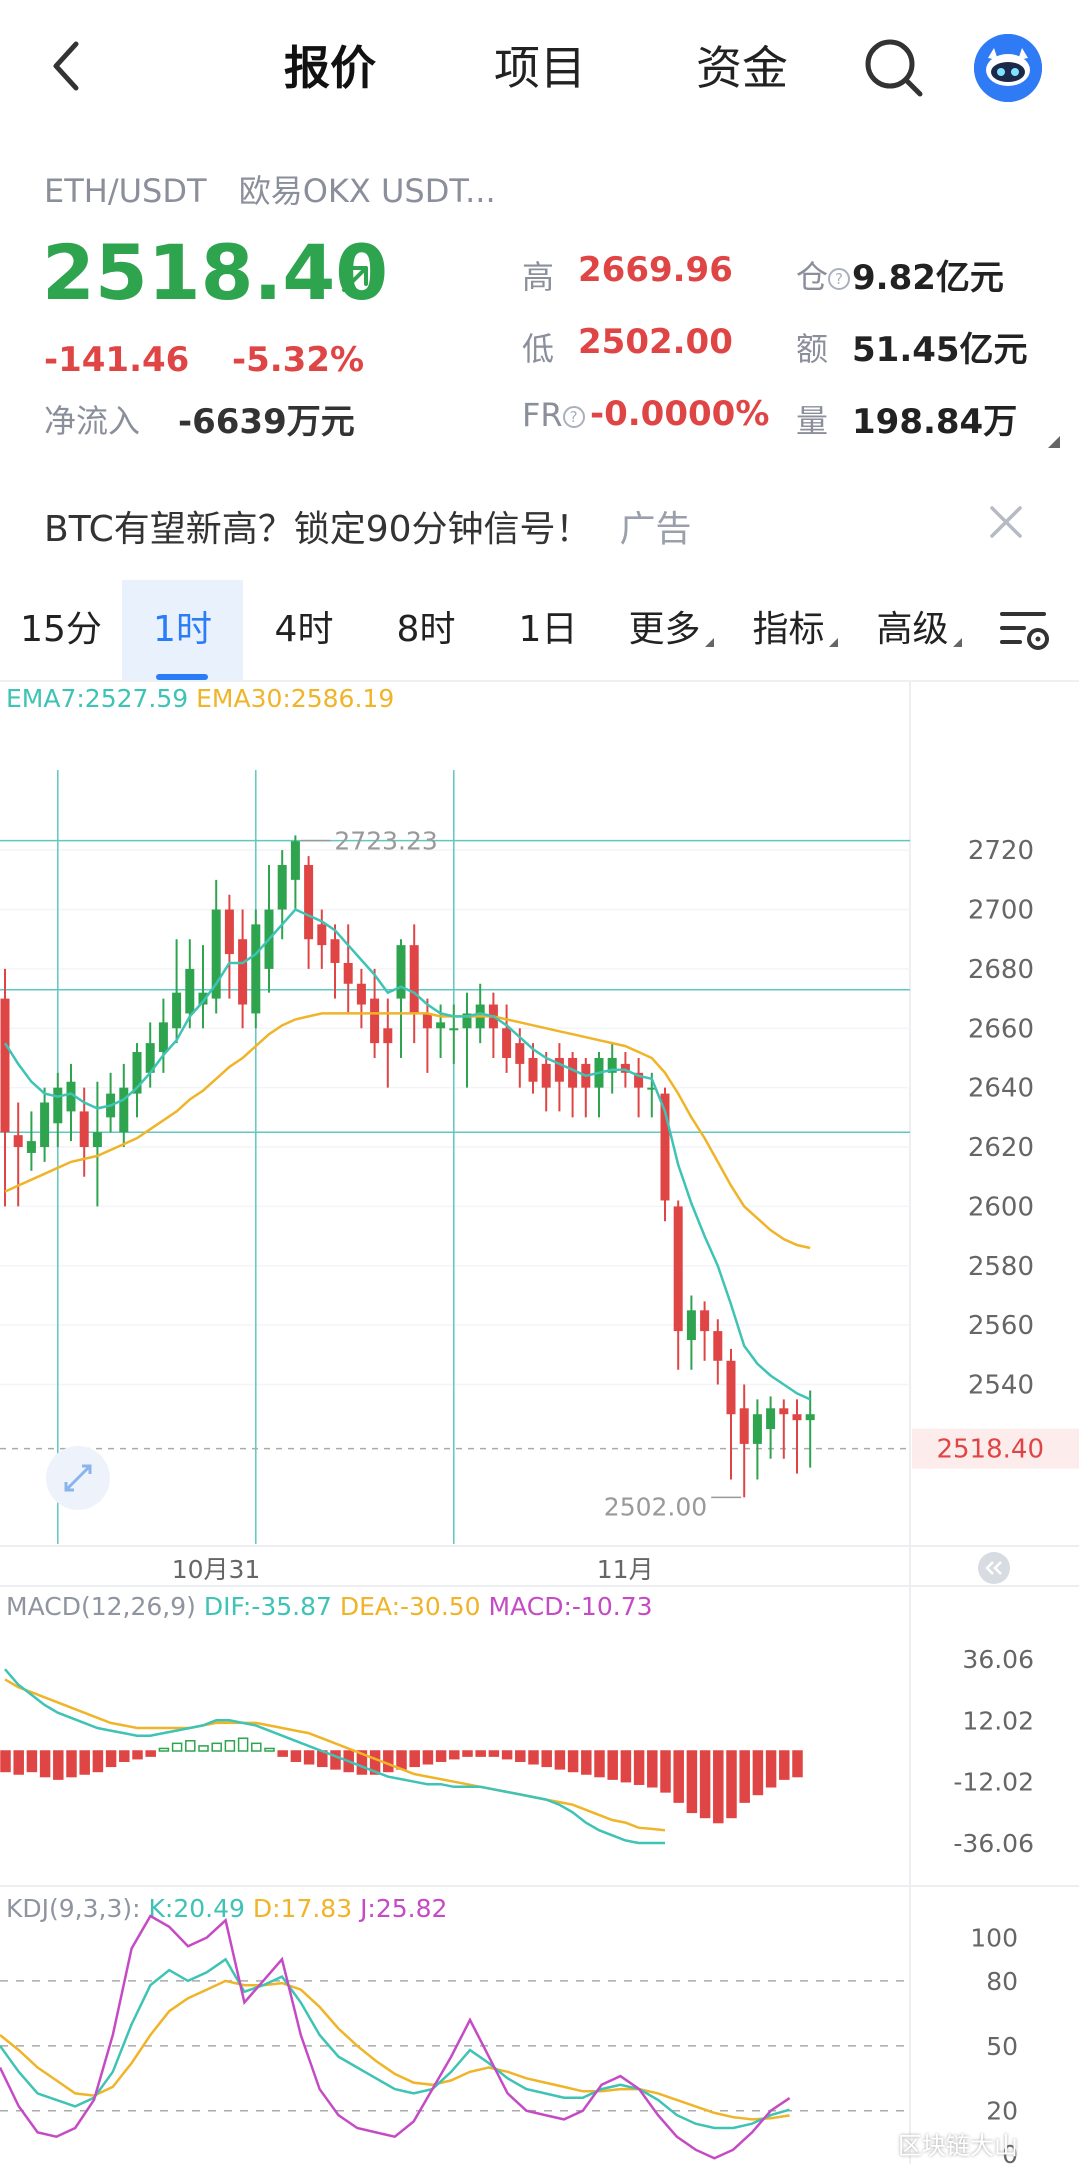 The width and height of the screenshot is (1079, 2164). Describe the element at coordinates (812, 421) in the screenshot. I see `volume-label: 量` at that location.